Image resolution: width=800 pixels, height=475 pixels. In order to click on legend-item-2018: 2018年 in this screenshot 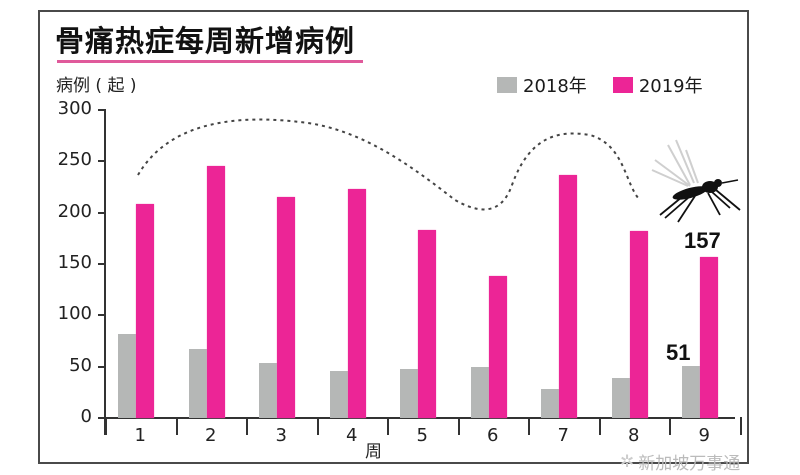, I will do `click(542, 85)`.